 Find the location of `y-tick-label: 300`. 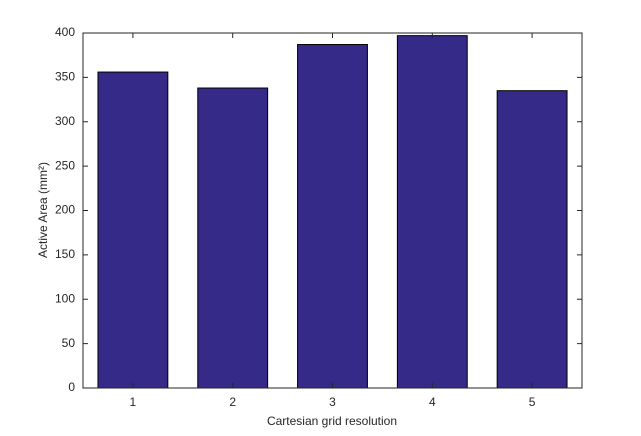

y-tick-label: 300 is located at coordinates (65, 121).